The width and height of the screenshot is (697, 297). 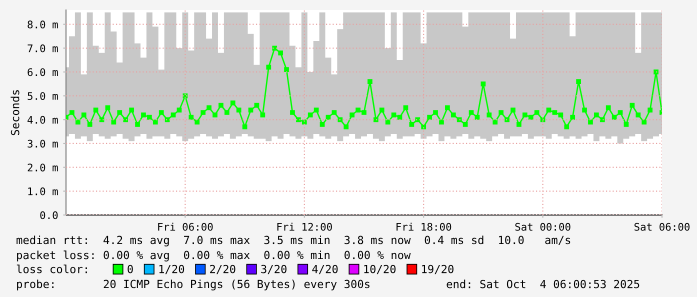 I want to click on text: probe: 20 ICMP Echo Pings (56 Bytes) every 300s, so click(x=193, y=285).